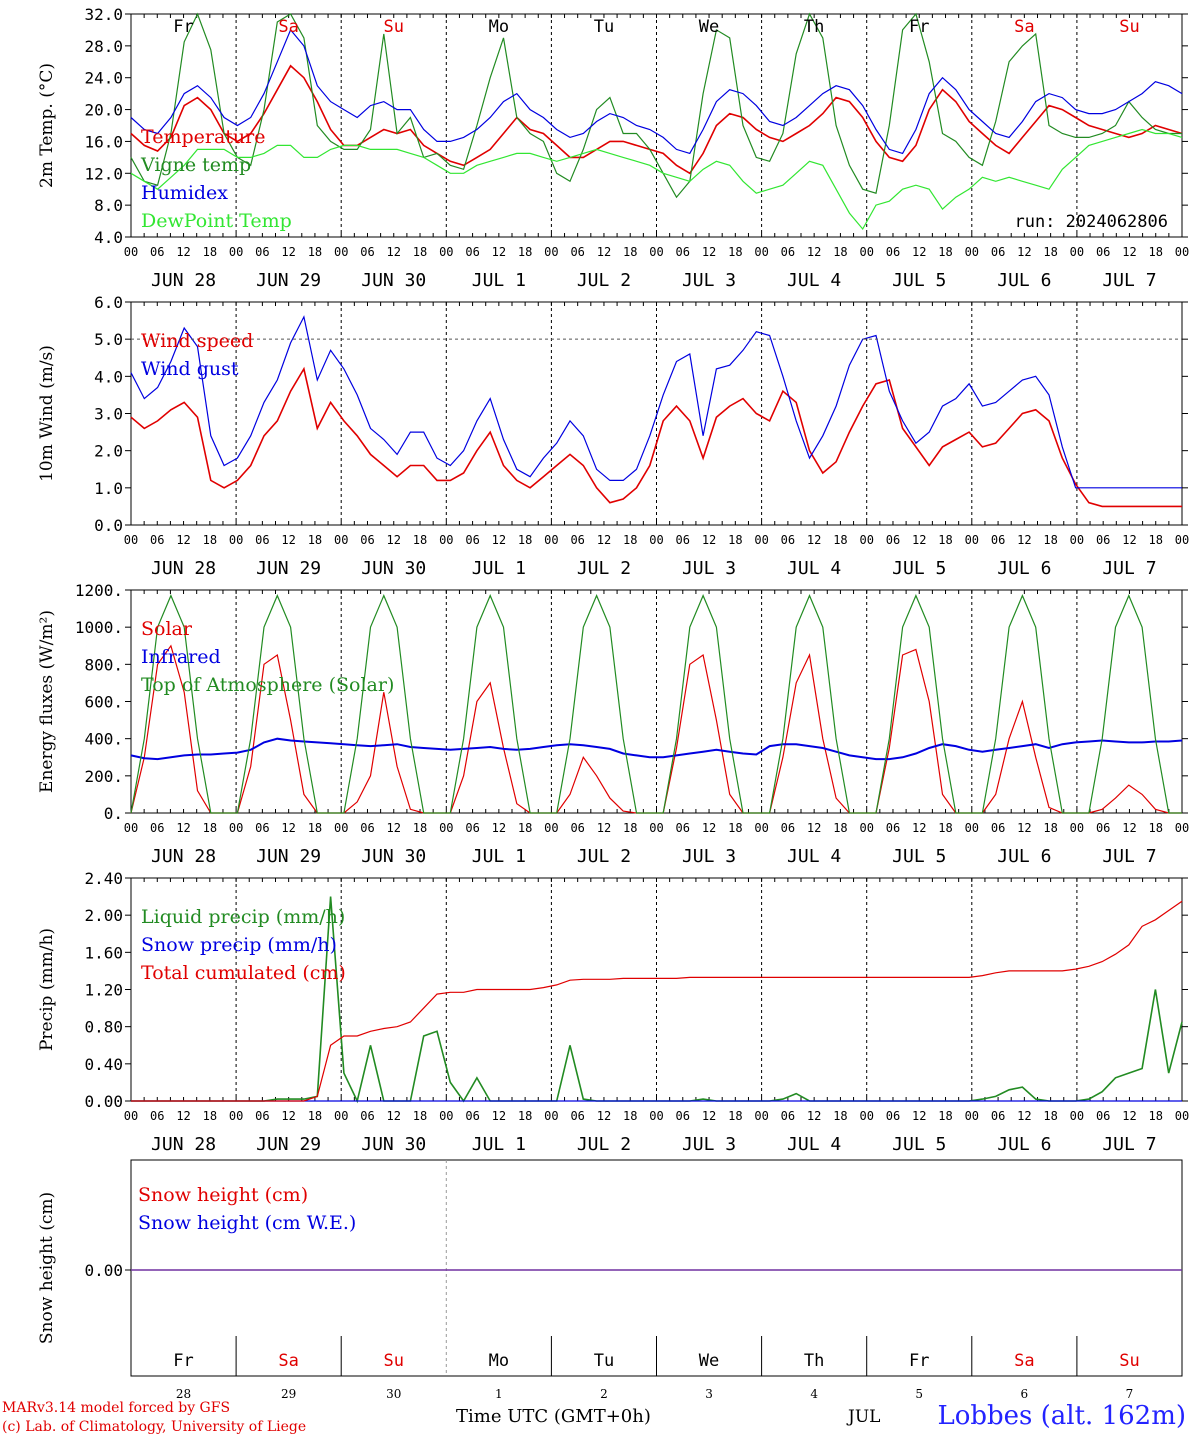 Image resolution: width=1194 pixels, height=1440 pixels. What do you see at coordinates (393, 1144) in the screenshot?
I see `panel-3-date-label: JUN 30` at bounding box center [393, 1144].